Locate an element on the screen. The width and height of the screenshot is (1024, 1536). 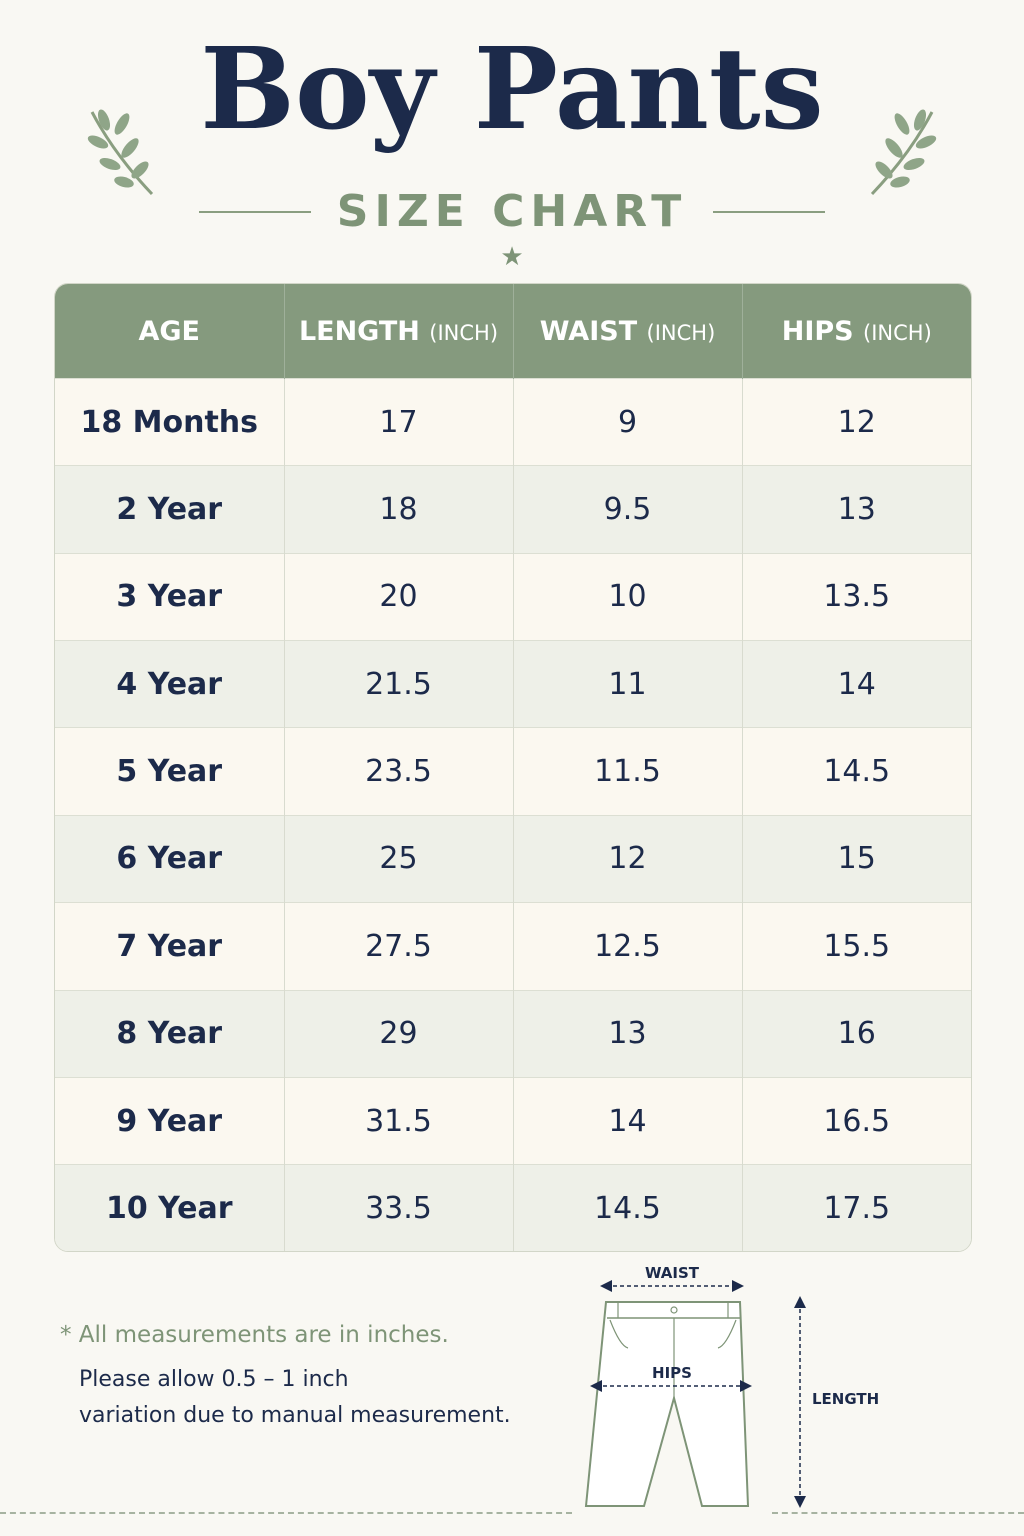
age-cell: 2 Year is located at coordinates (170, 509).